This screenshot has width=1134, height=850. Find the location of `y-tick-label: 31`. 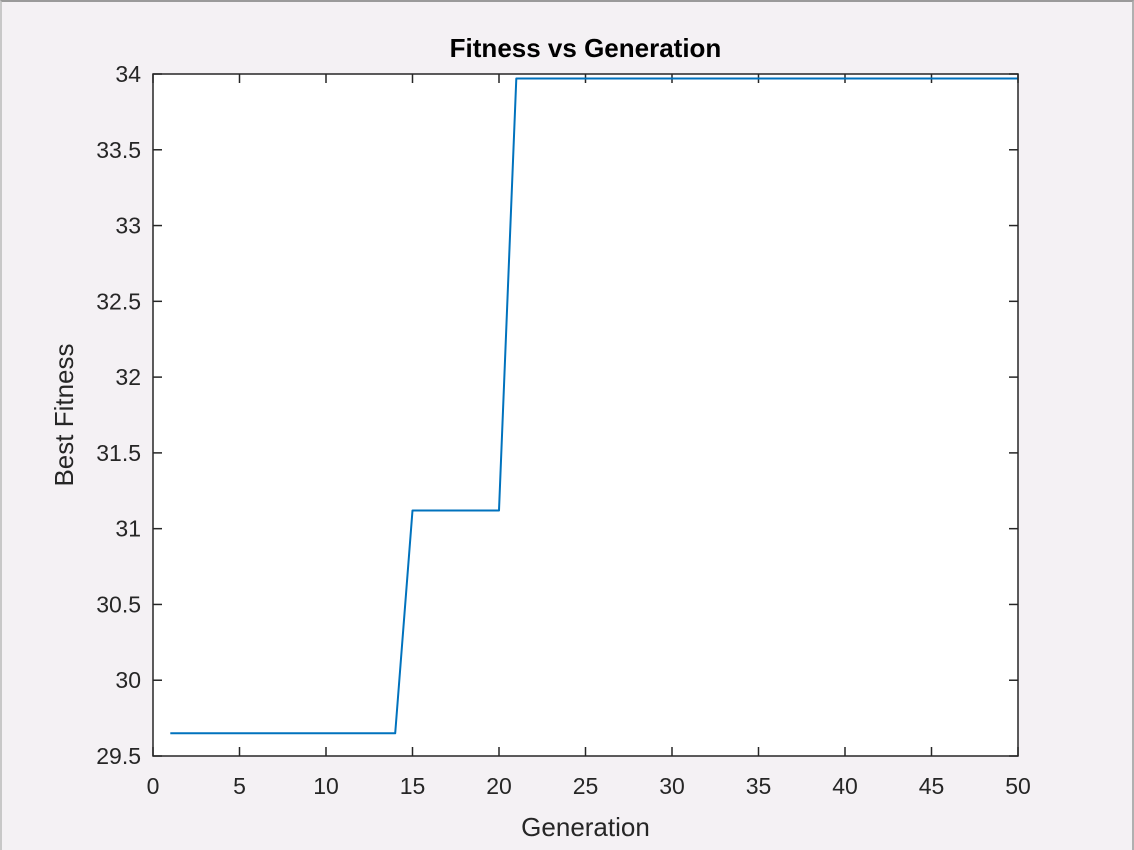

y-tick-label: 31 is located at coordinates (128, 529).